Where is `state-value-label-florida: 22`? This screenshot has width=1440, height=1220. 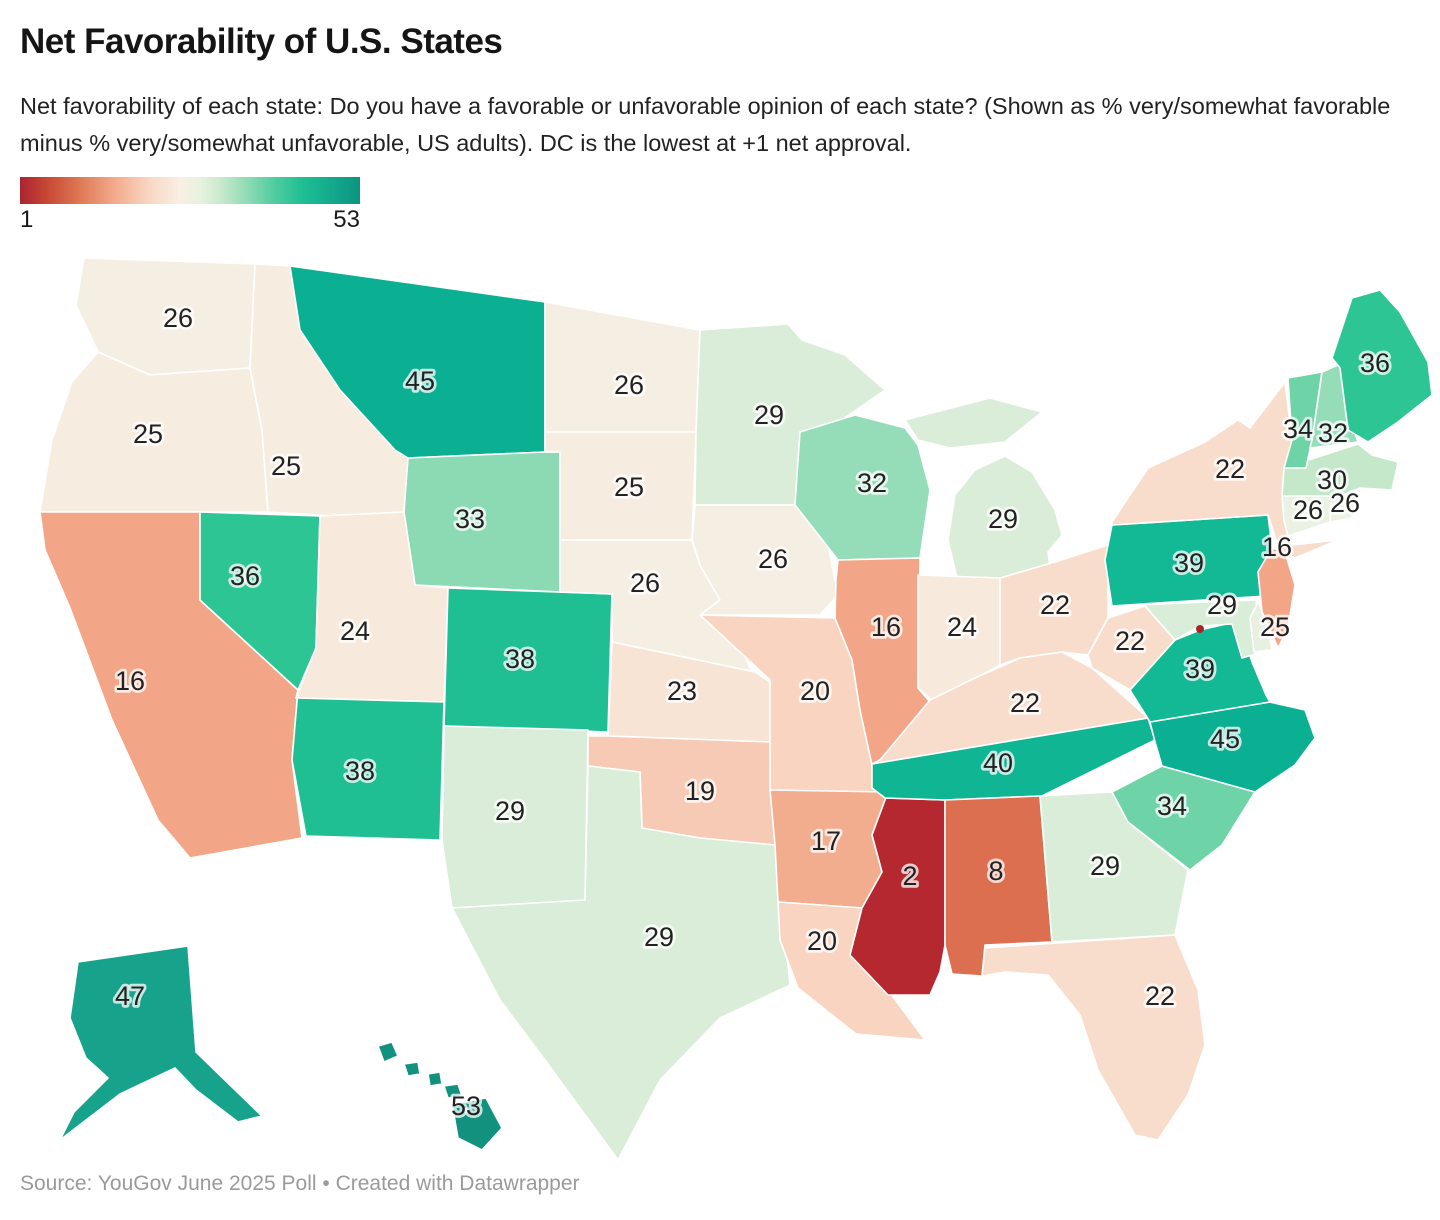 state-value-label-florida: 22 is located at coordinates (1160, 996).